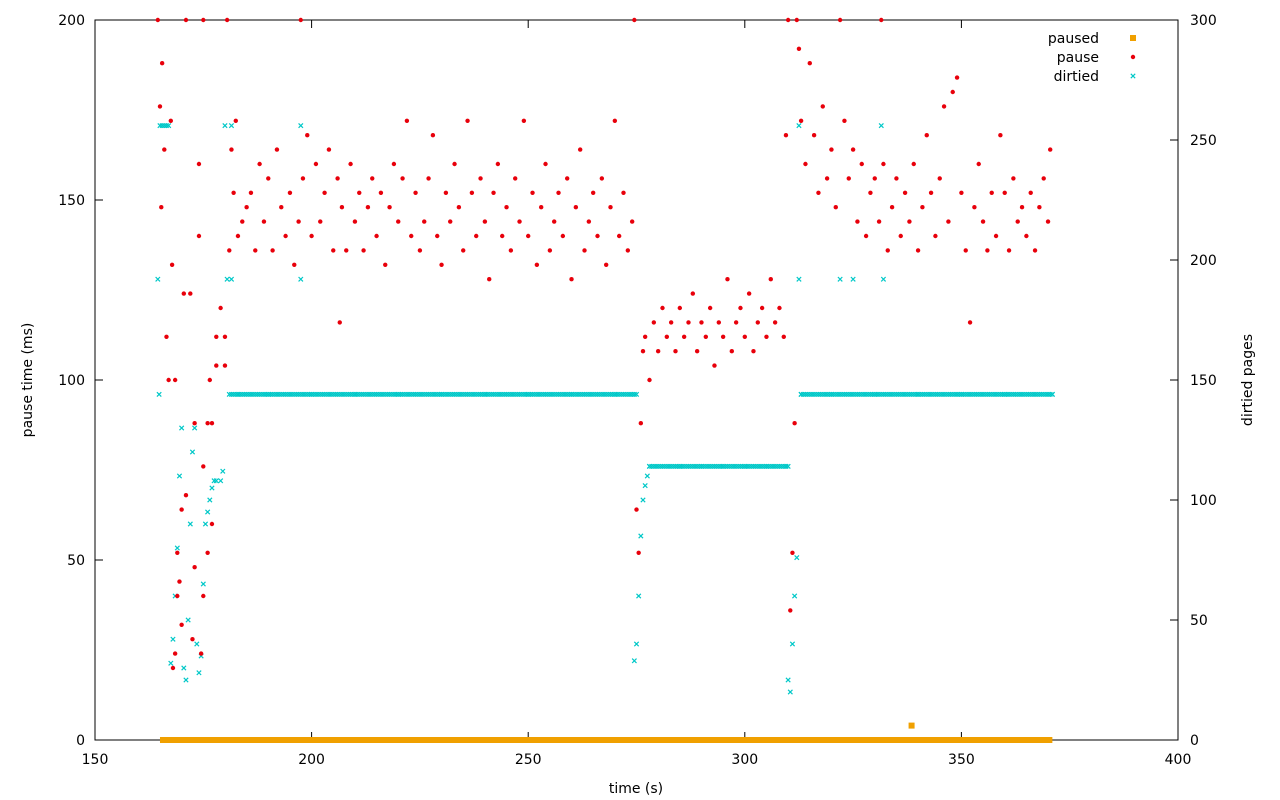  I want to click on y2-axis-label: dirtied pages, so click(1248, 380).